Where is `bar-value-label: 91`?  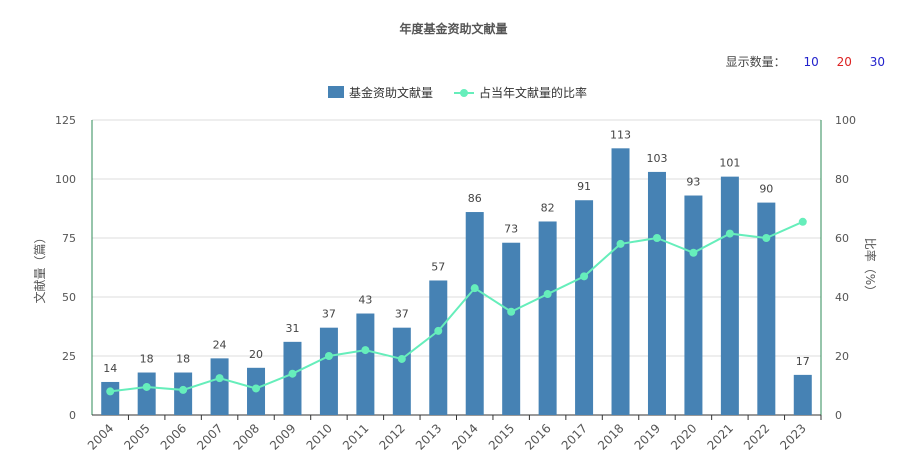
bar-value-label: 91 is located at coordinates (584, 186).